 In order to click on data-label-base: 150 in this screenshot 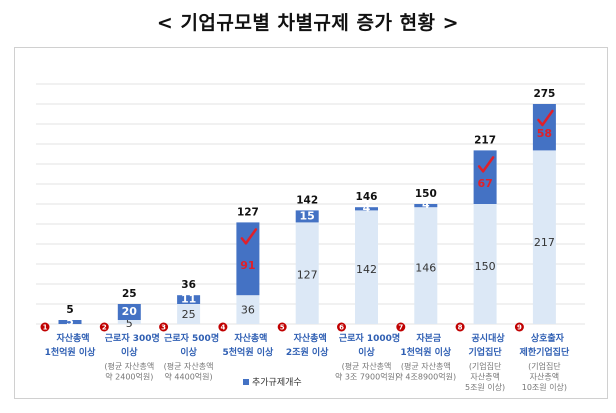, I will do `click(485, 266)`.